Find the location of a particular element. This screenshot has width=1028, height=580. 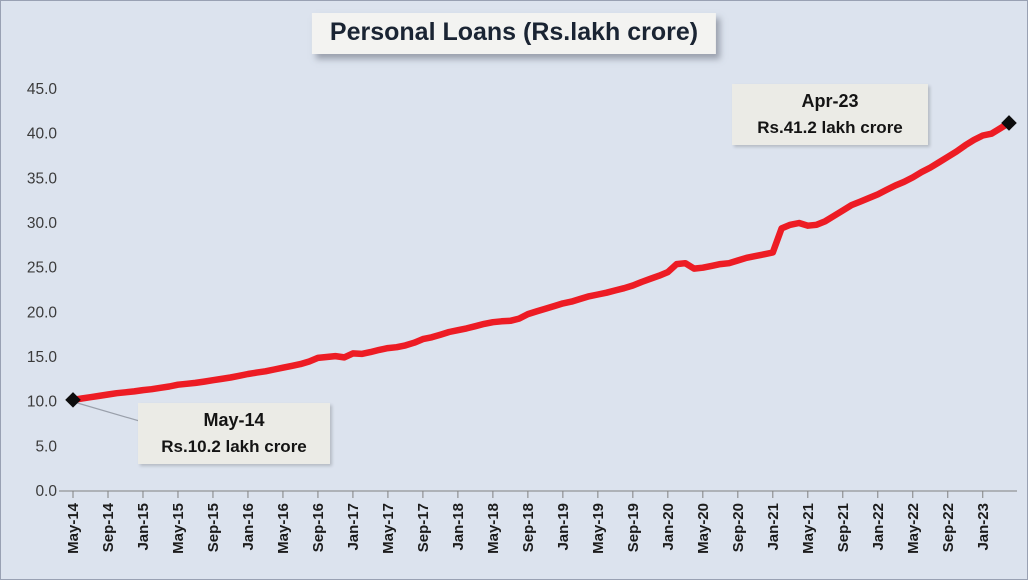

x-axis-label: Jan-20 is located at coordinates (668, 527).